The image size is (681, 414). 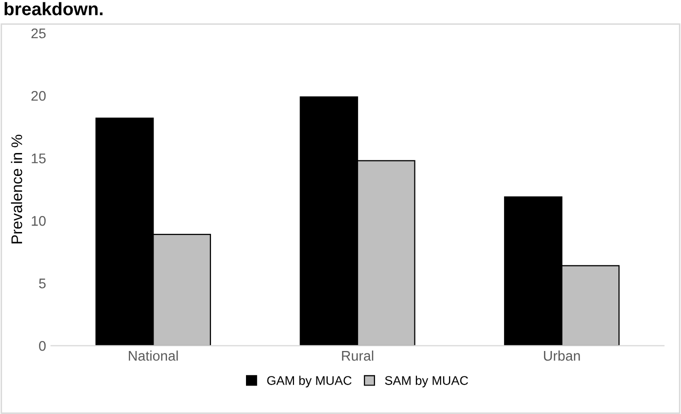 I want to click on y-tick-label: 25, so click(x=38, y=33).